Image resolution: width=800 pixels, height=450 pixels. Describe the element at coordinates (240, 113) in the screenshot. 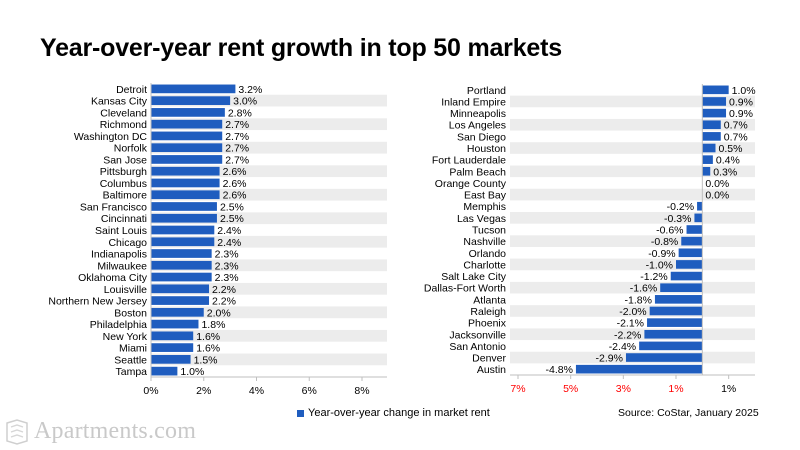

I see `data-label: 2.8%` at that location.